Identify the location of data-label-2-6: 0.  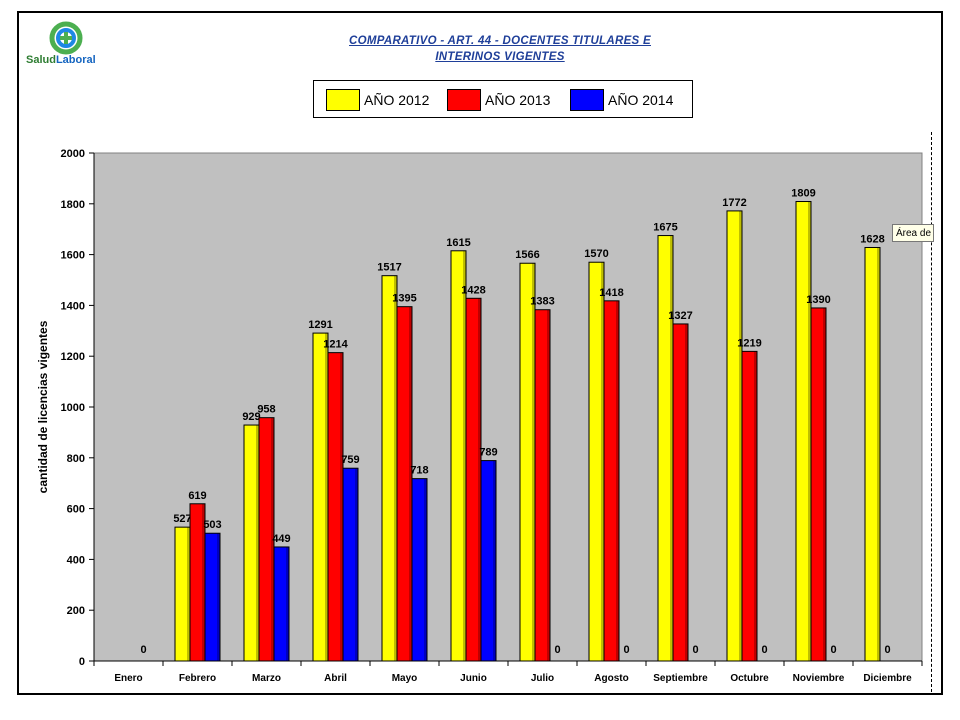
(557, 650).